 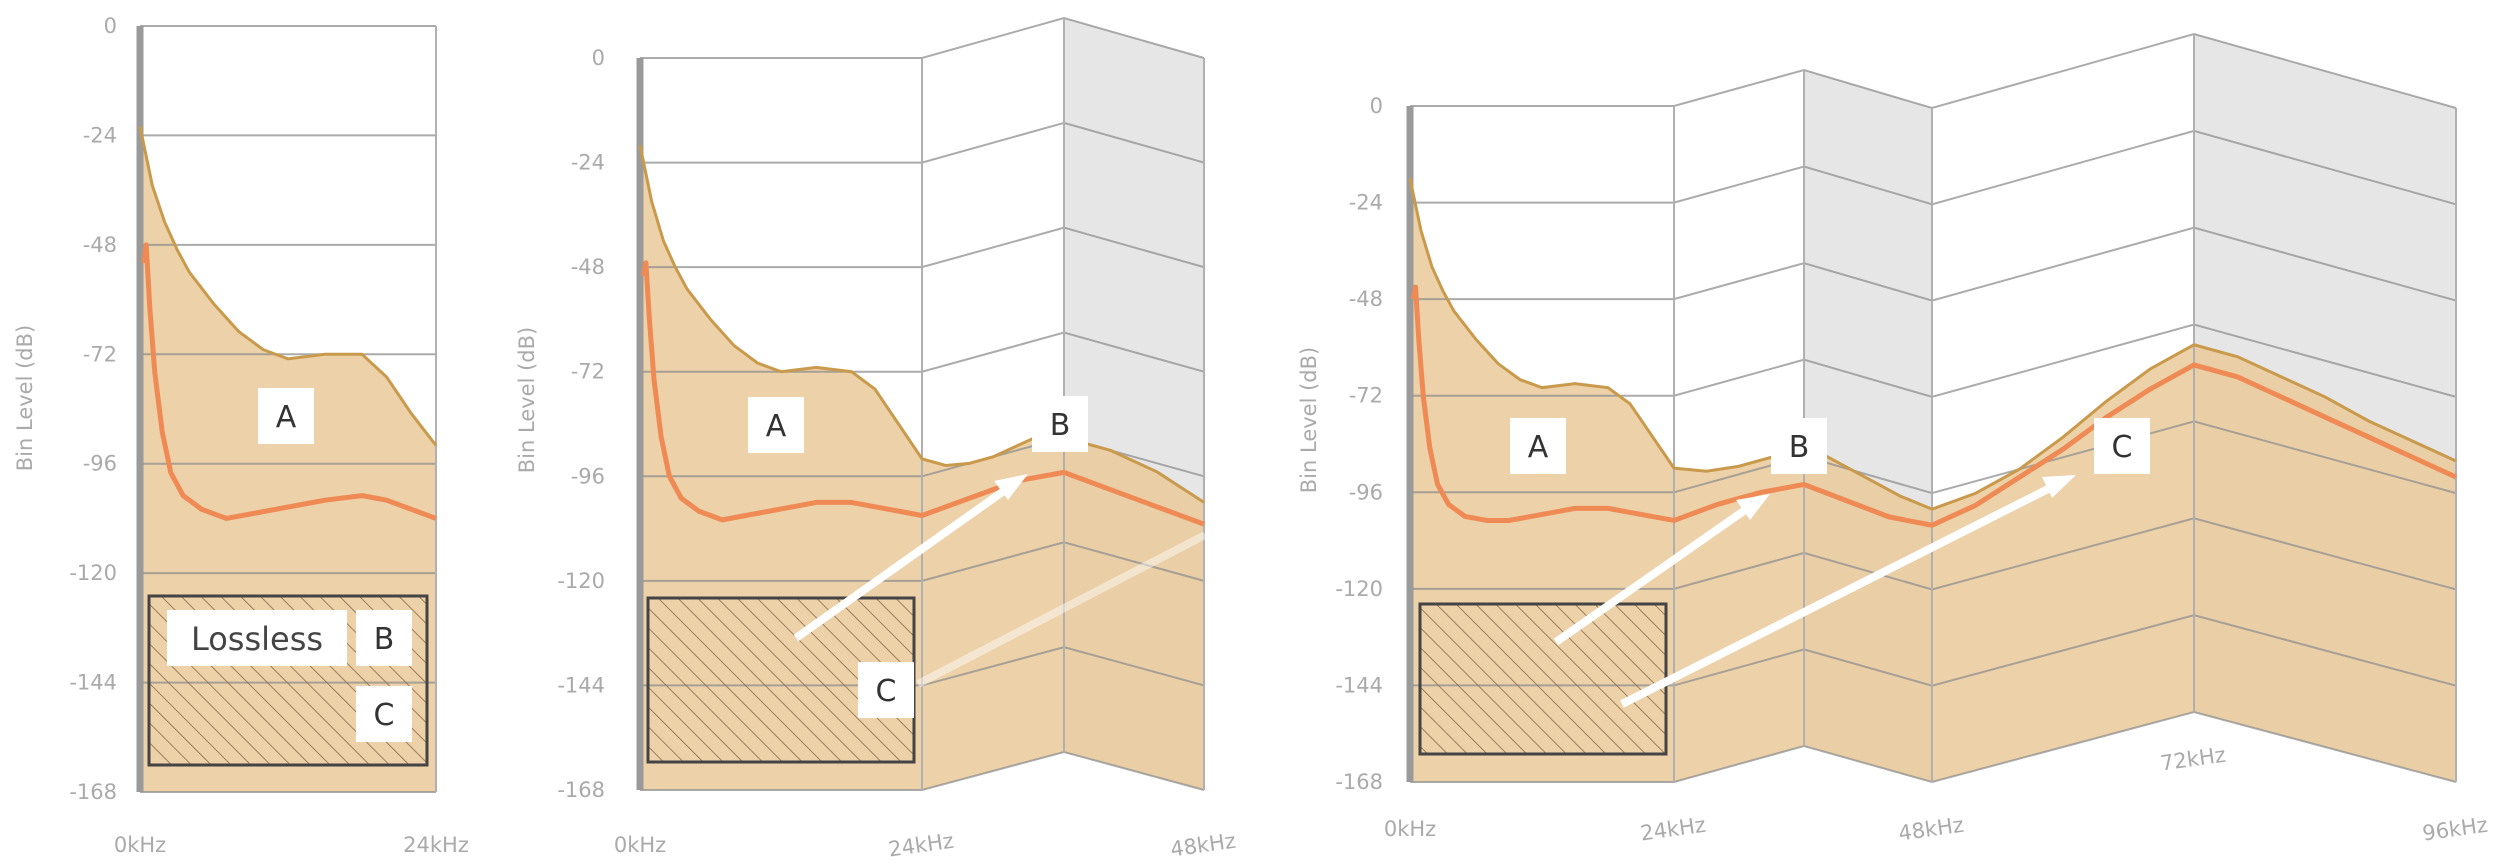 I want to click on lossless-label-box, so click(x=257, y=638).